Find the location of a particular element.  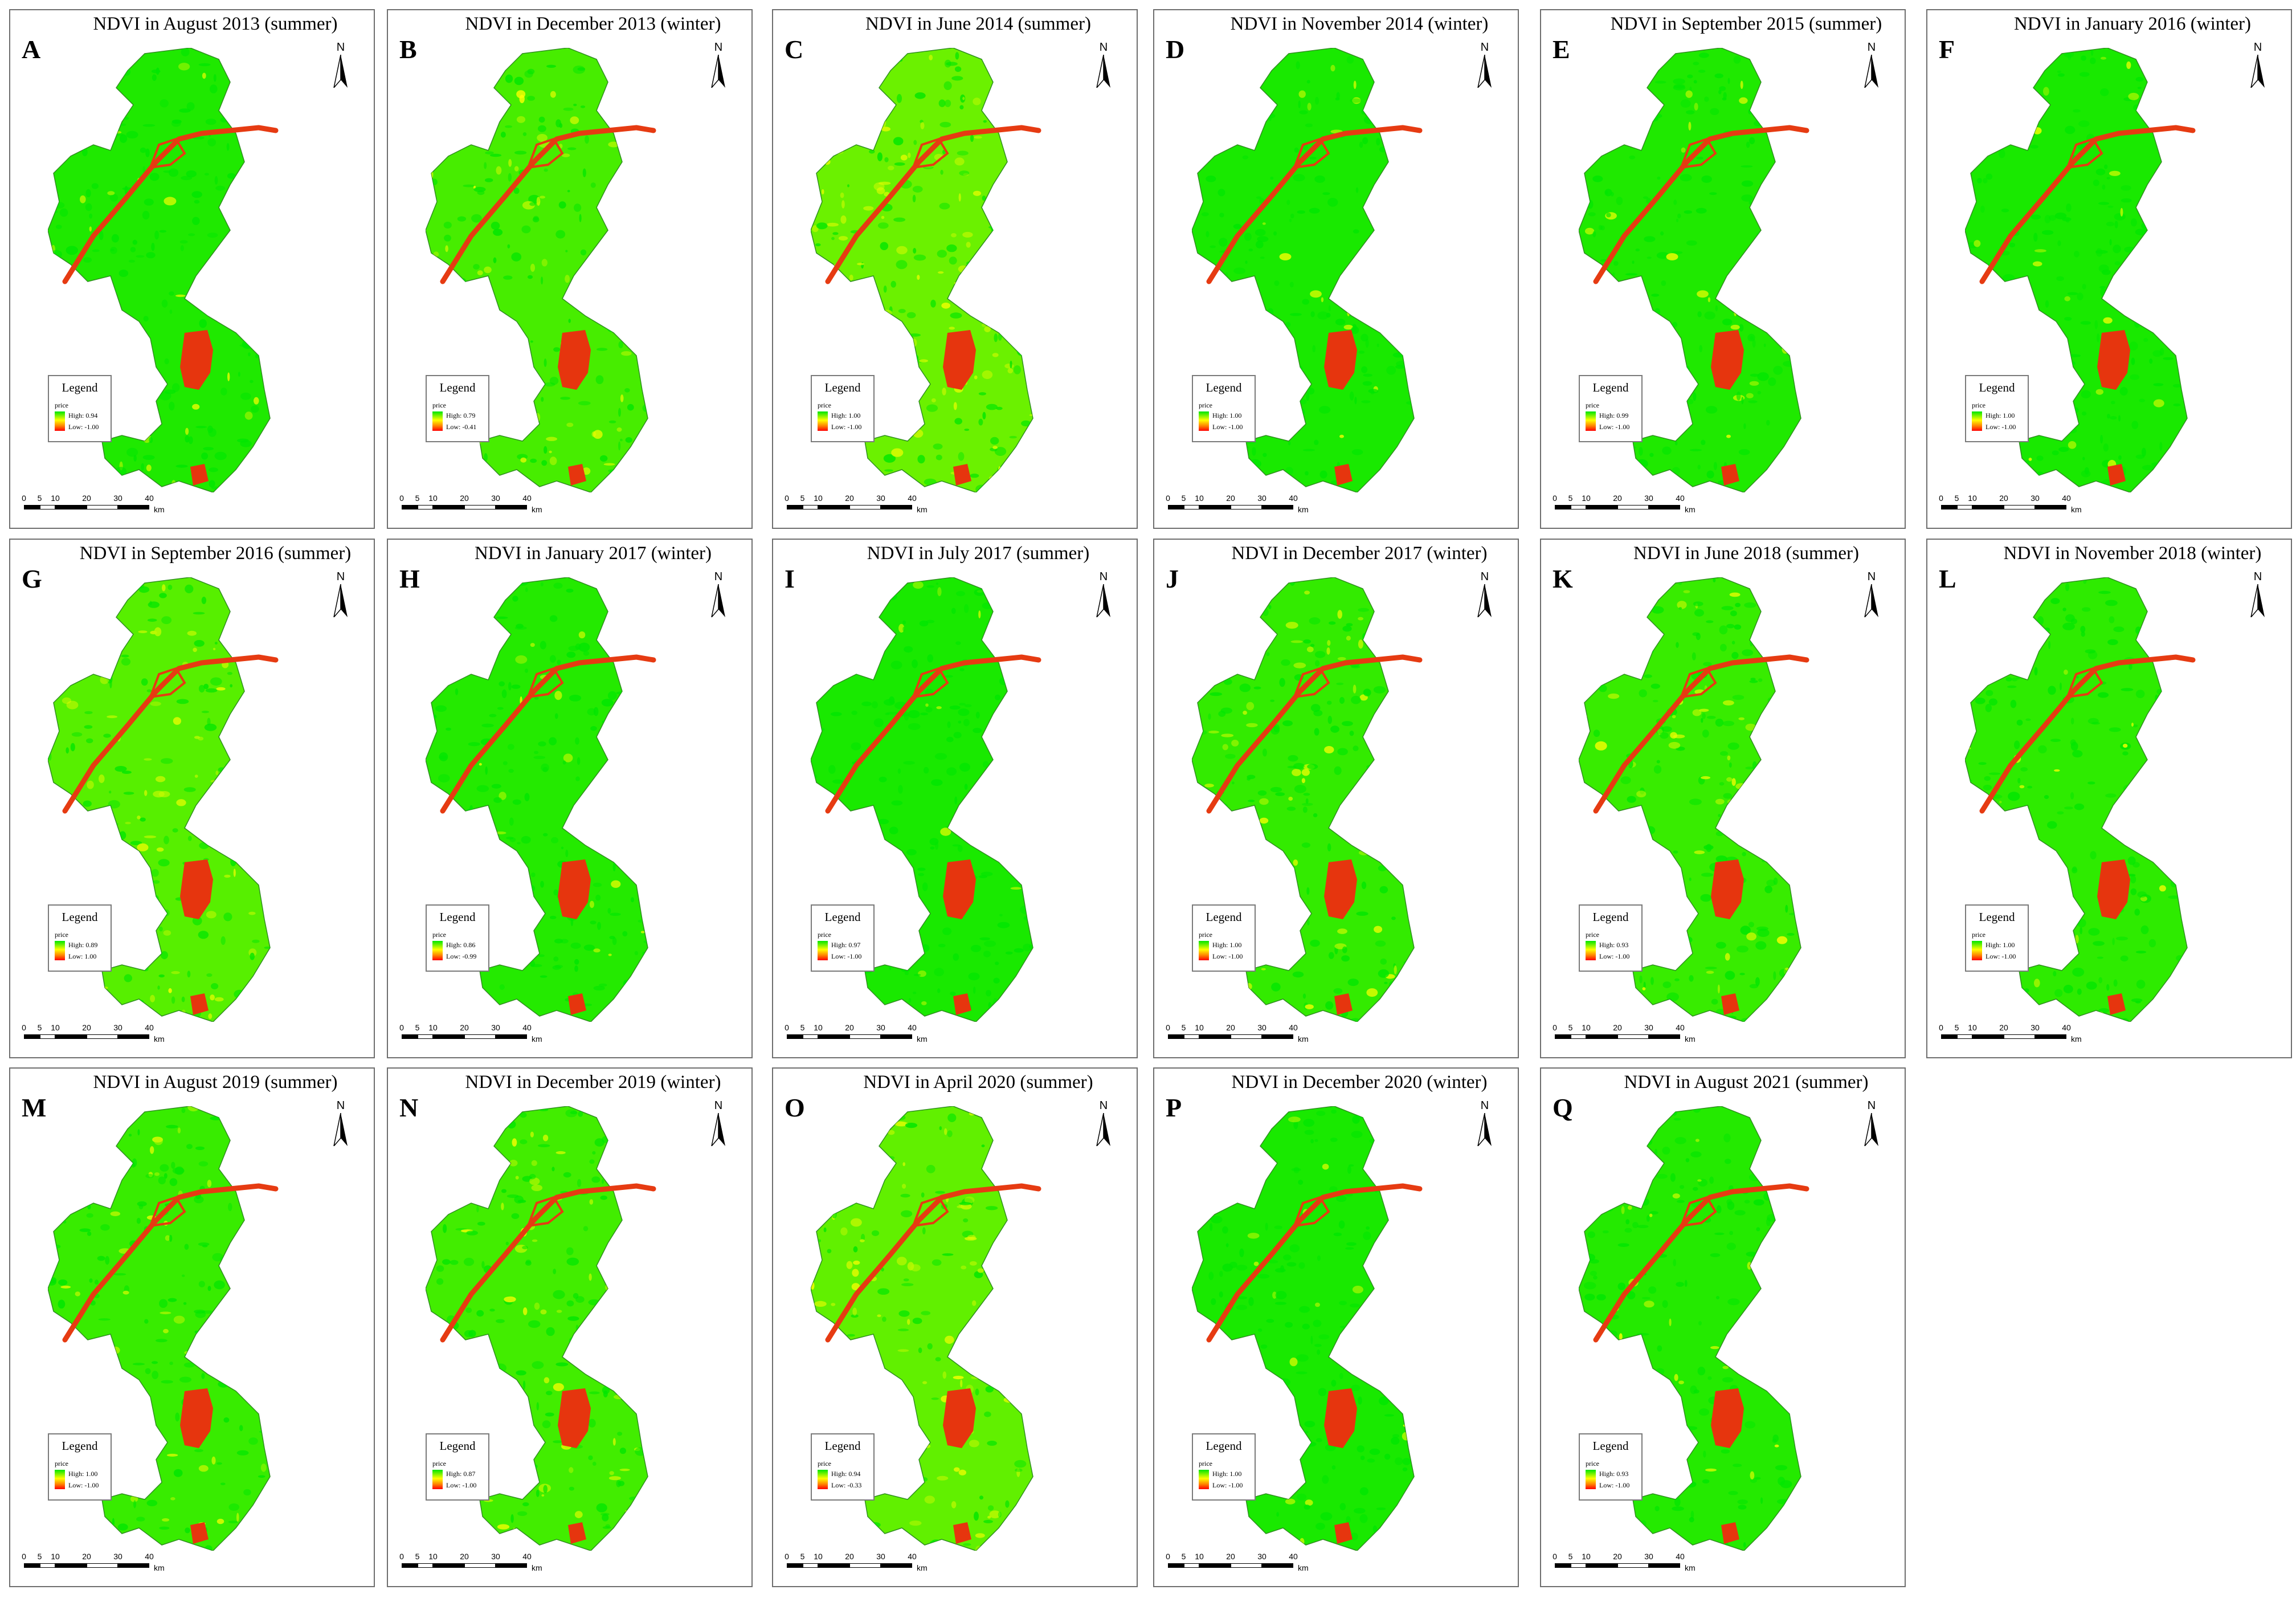

legend-field: price is located at coordinates (1978, 405).